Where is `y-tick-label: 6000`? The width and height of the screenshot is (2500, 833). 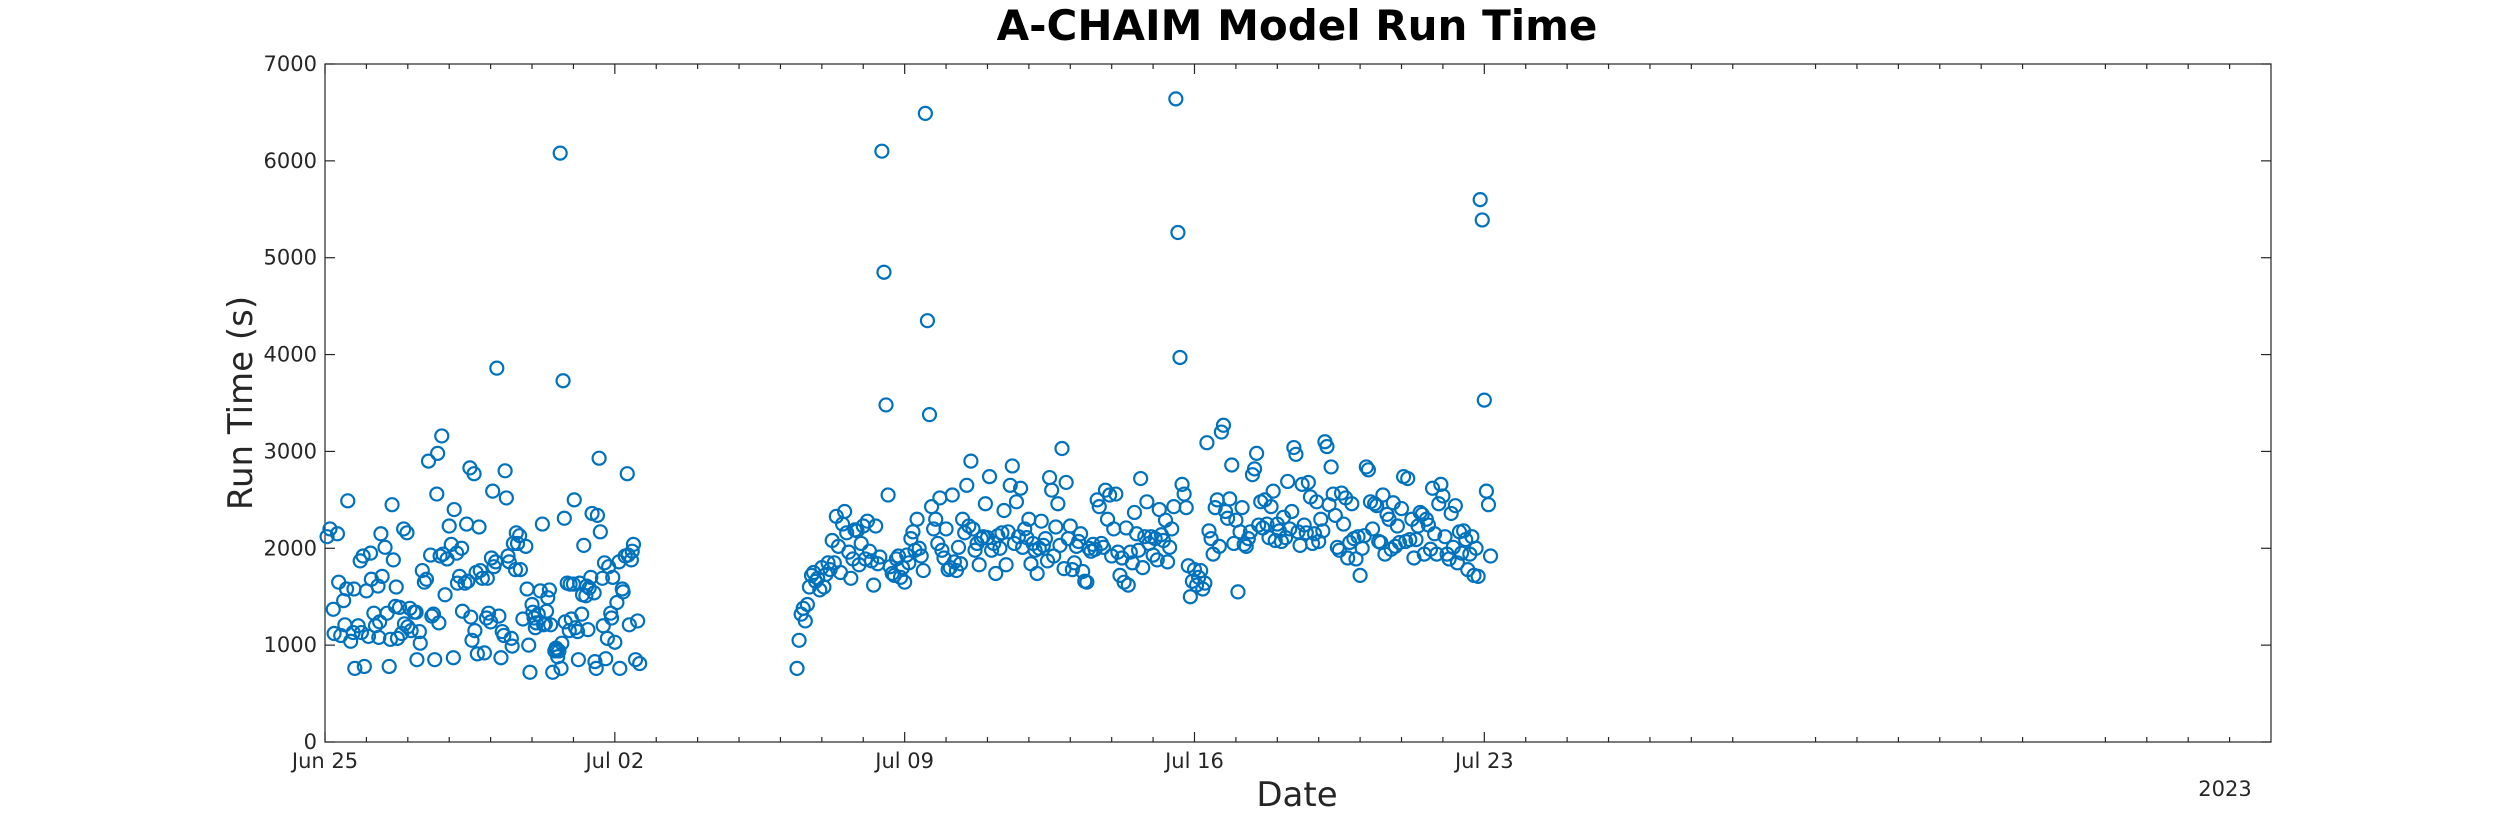
y-tick-label: 6000 is located at coordinates (290, 161).